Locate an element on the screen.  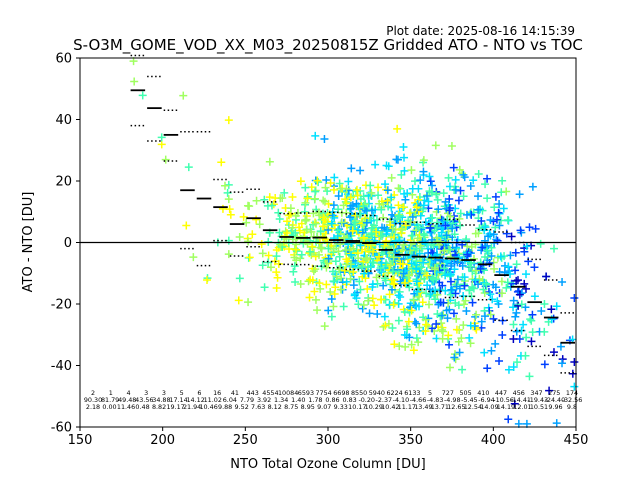
y-tick-label: 0 is located at coordinates (68, 243).